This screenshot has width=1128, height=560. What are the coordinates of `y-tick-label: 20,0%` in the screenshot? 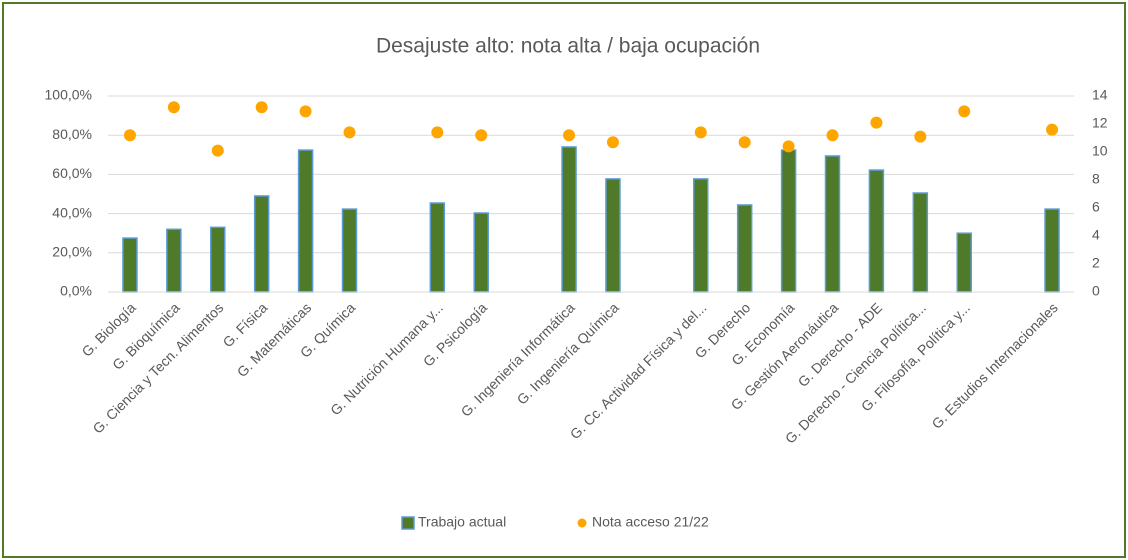 It's located at (72, 252).